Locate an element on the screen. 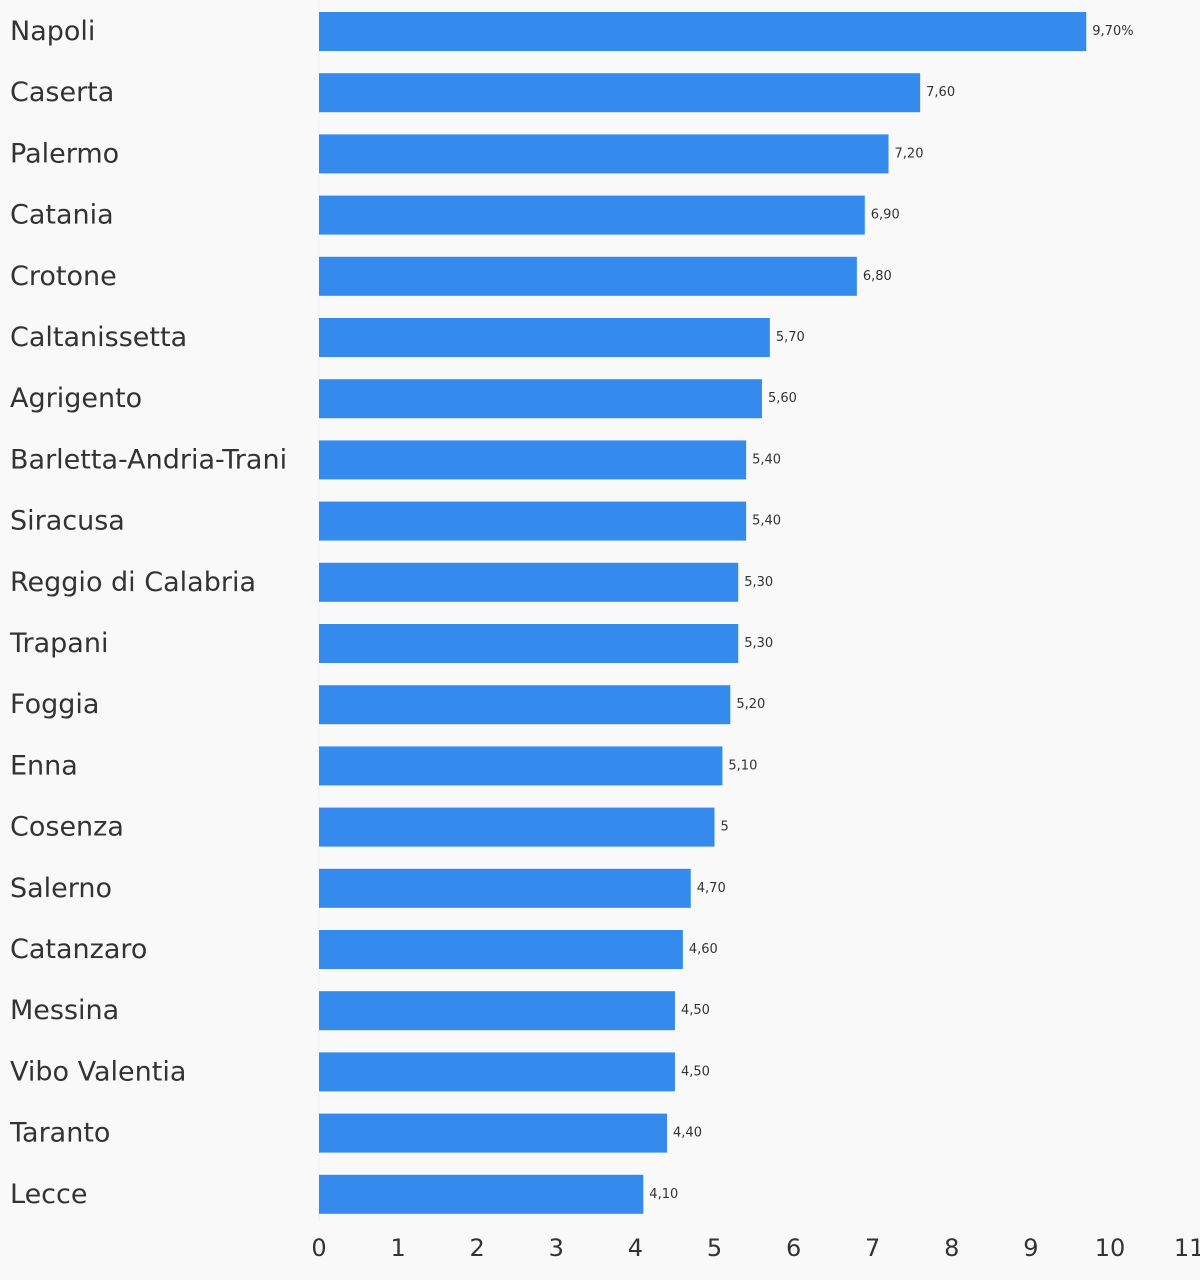 The width and height of the screenshot is (1200, 1280). data-label: 5,10 is located at coordinates (742, 765).